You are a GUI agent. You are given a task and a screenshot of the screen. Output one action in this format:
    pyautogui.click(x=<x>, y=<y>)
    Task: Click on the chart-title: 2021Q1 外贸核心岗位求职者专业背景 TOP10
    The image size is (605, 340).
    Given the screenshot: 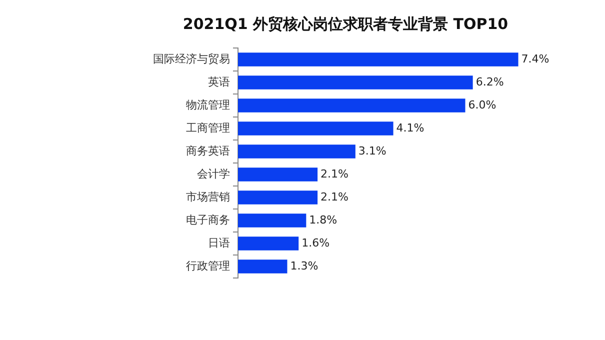 What is the action you would take?
    pyautogui.click(x=345, y=23)
    